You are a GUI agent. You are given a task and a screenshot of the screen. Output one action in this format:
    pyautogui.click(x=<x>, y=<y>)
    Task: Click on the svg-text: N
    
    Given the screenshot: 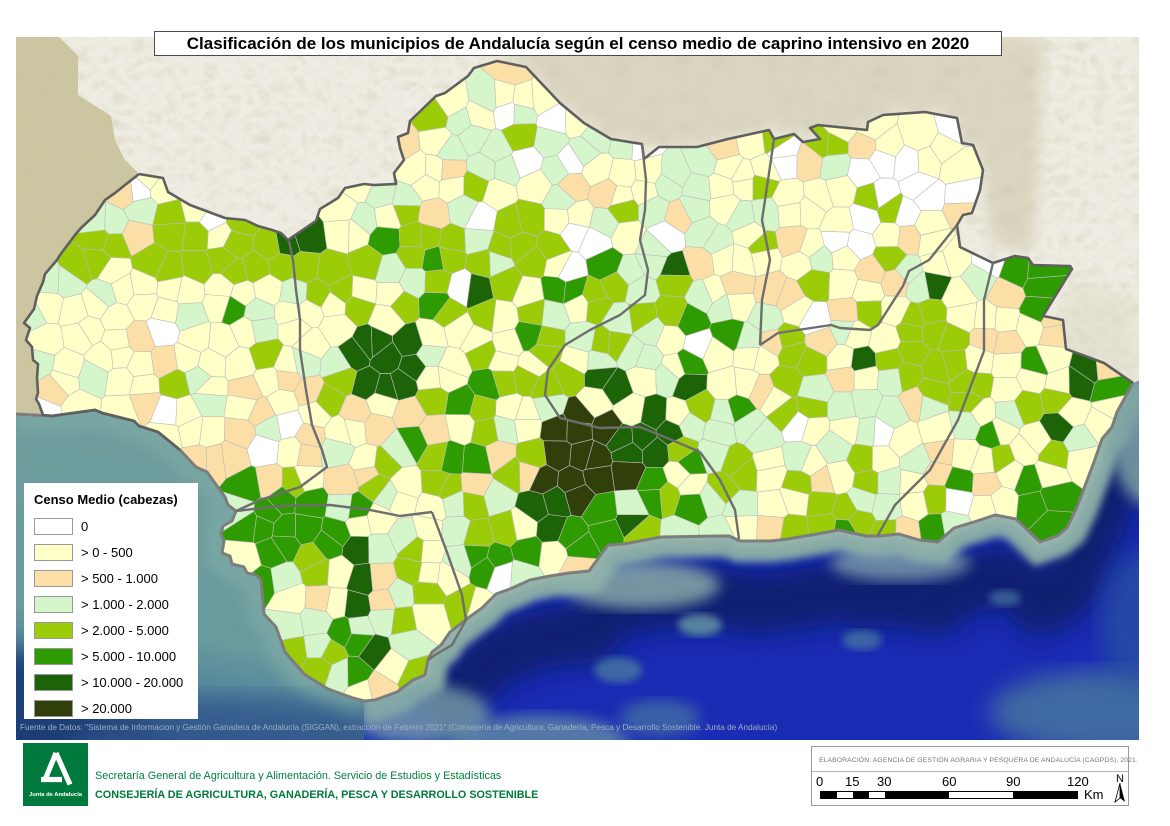 What is the action you would take?
    pyautogui.click(x=1120, y=779)
    